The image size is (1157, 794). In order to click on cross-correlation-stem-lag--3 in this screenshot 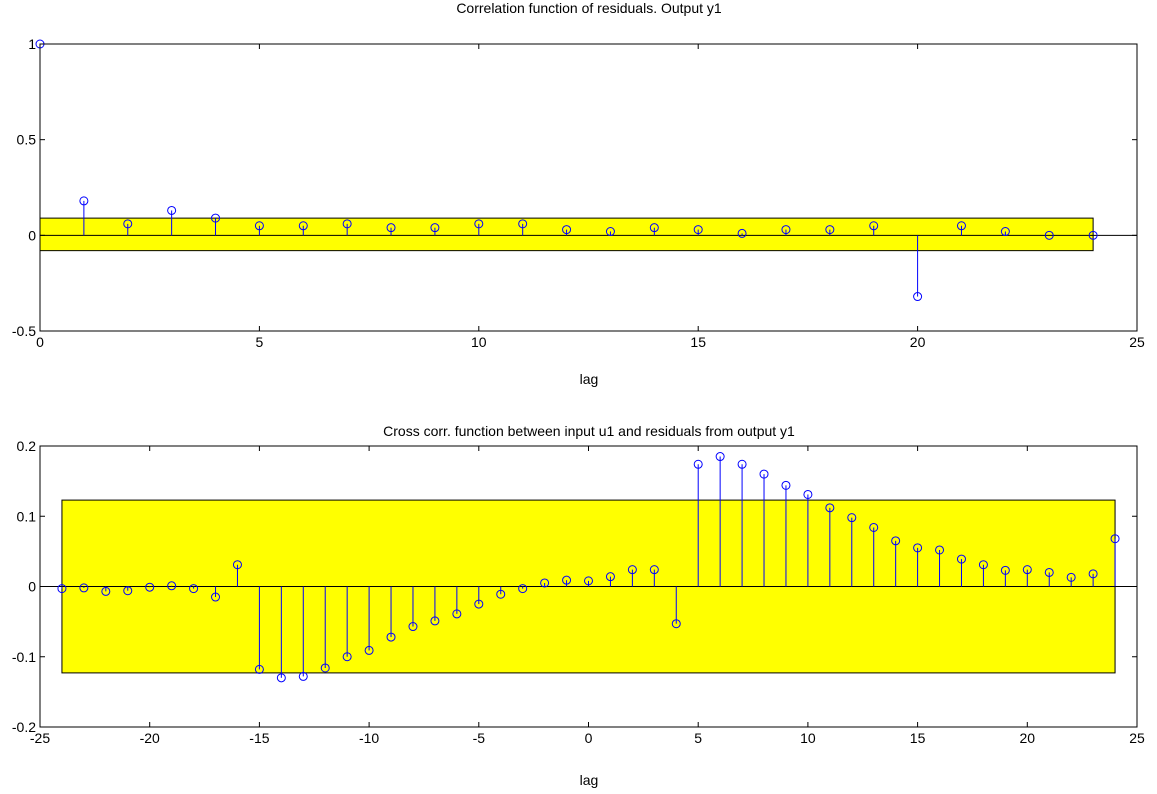, I will do `click(523, 589)`.